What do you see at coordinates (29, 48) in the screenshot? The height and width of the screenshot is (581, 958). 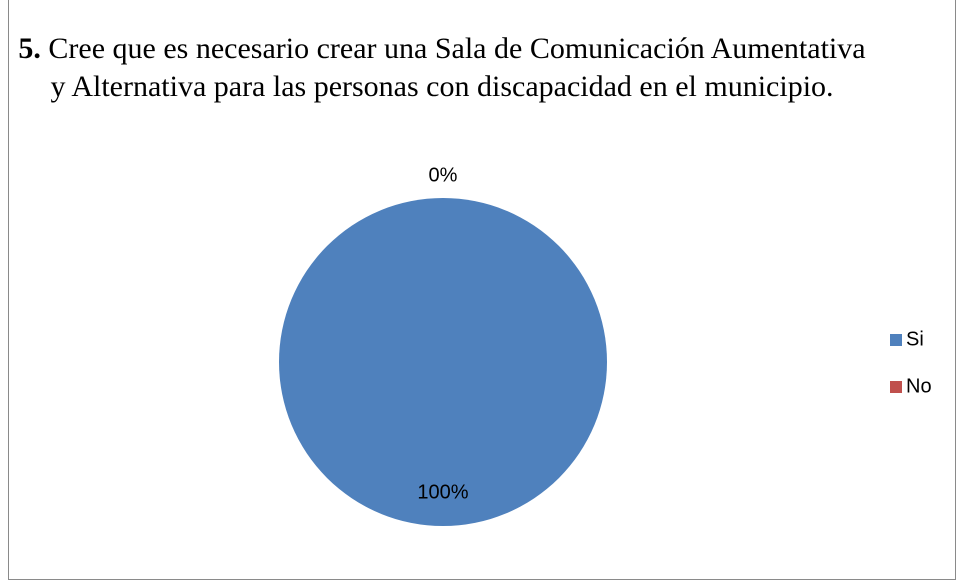 I see `chart-title-number: 5.` at bounding box center [29, 48].